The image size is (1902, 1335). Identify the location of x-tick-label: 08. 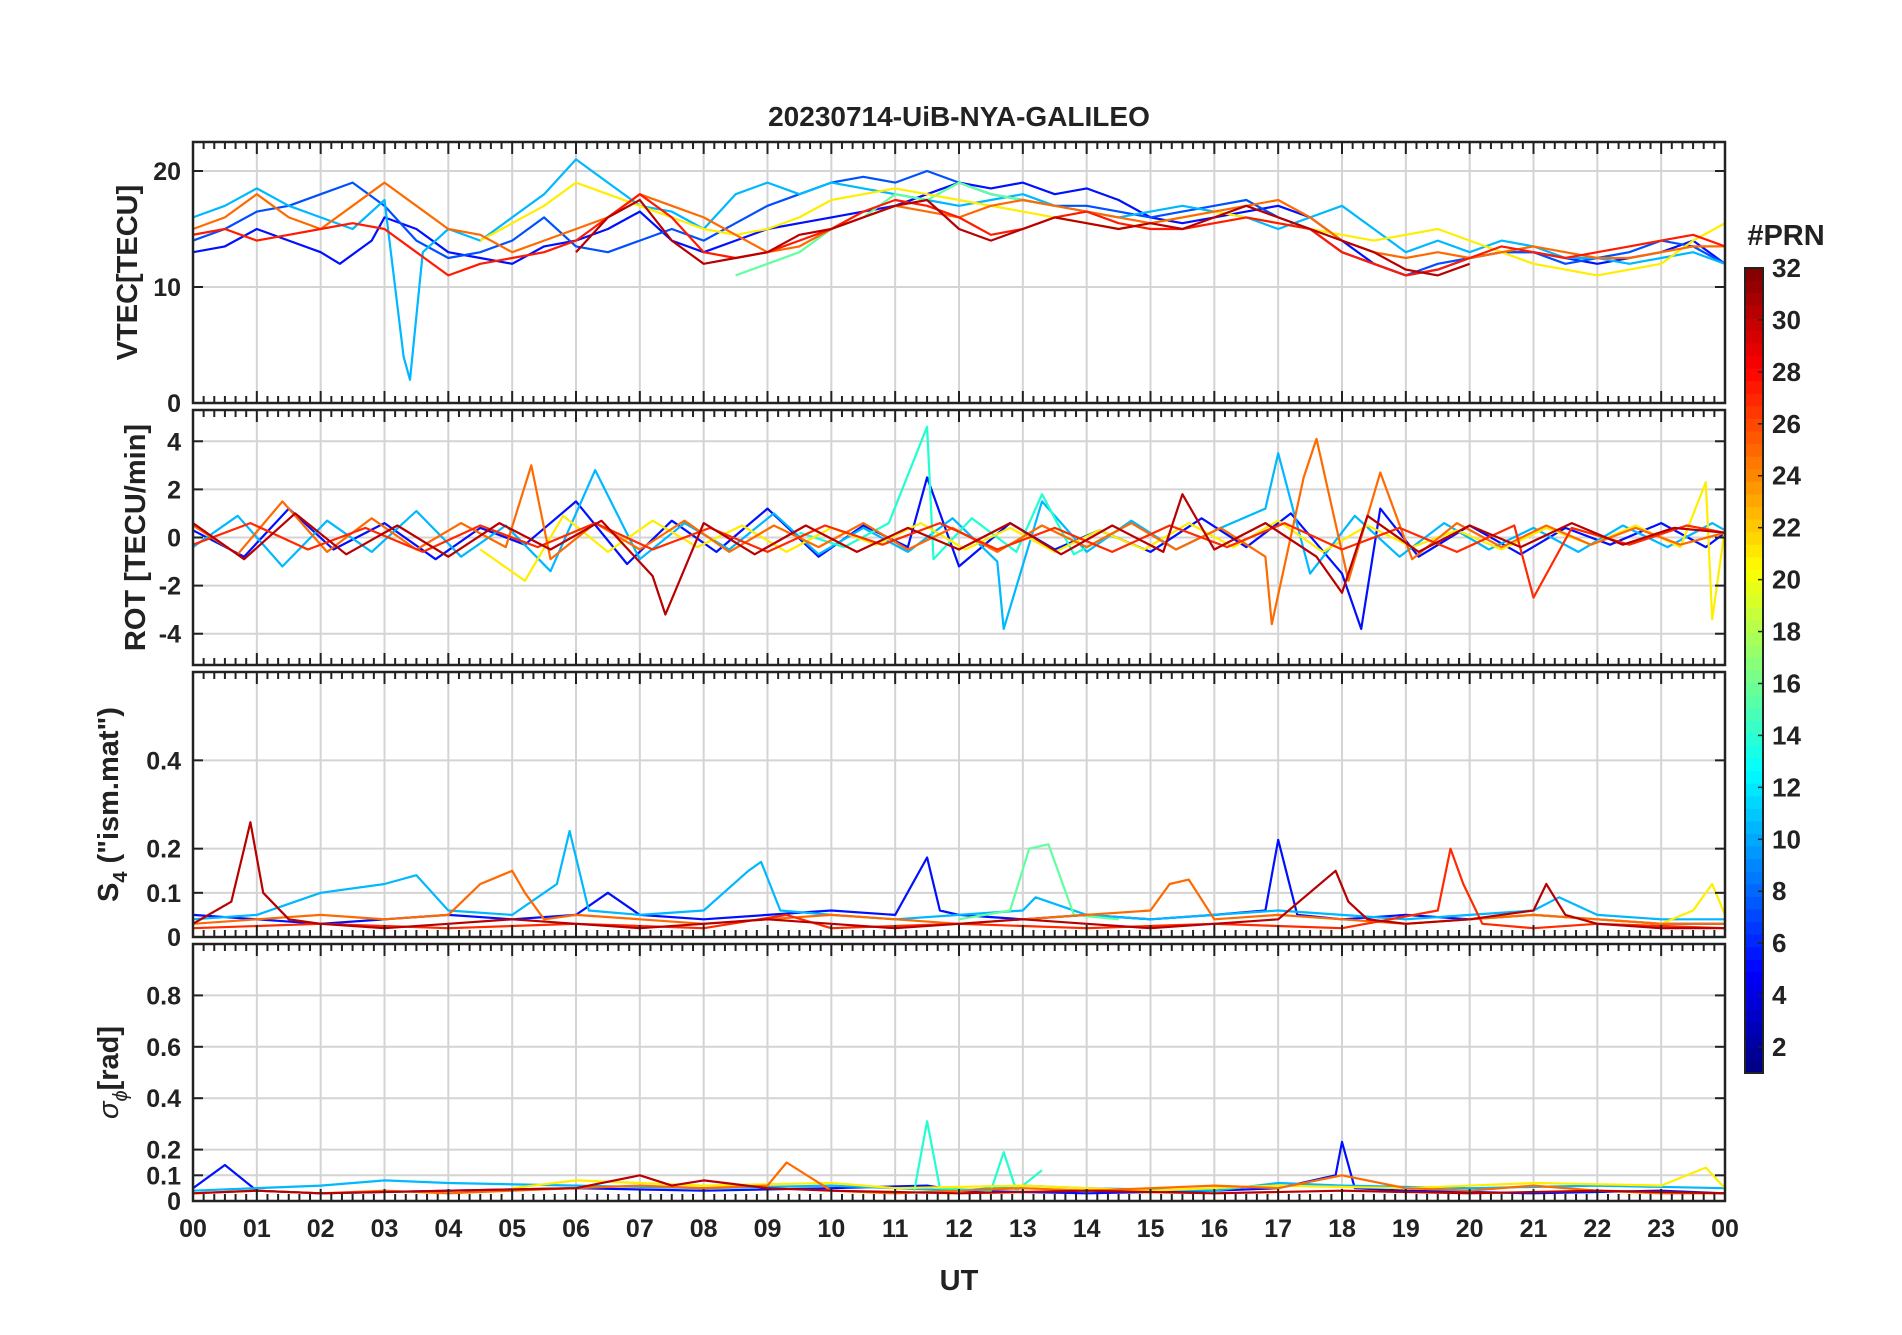
(704, 1229).